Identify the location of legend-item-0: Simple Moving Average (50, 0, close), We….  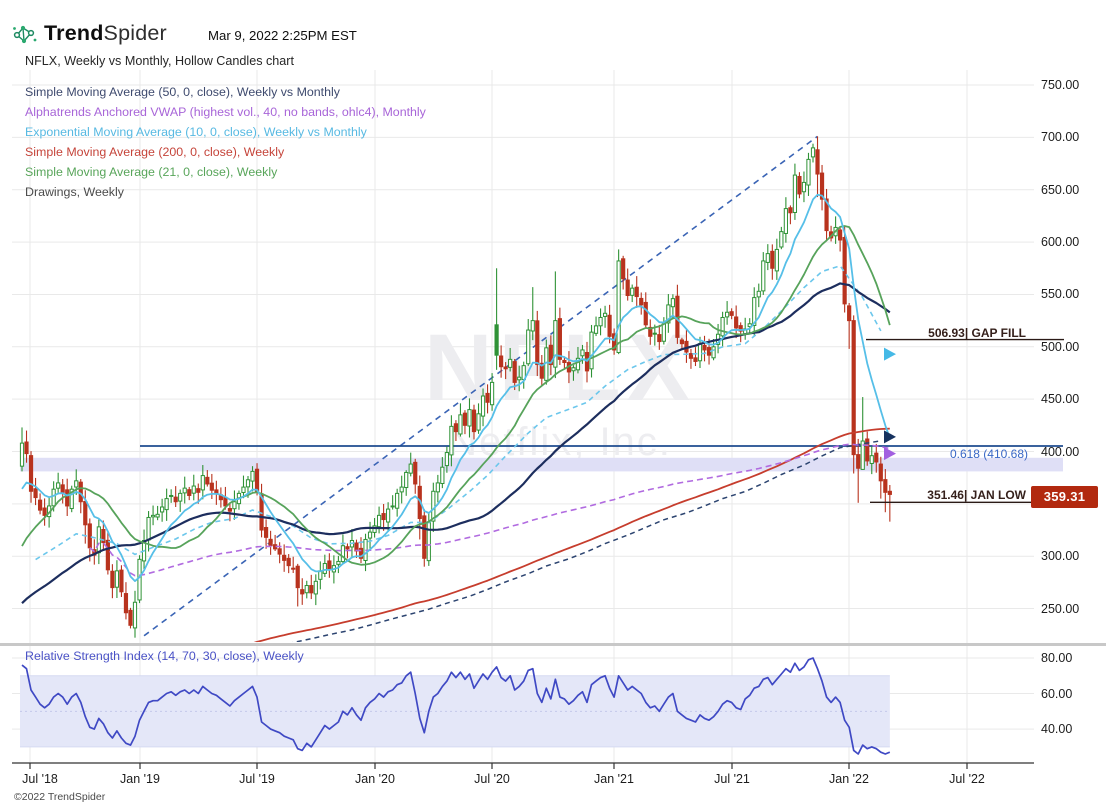
(182, 92).